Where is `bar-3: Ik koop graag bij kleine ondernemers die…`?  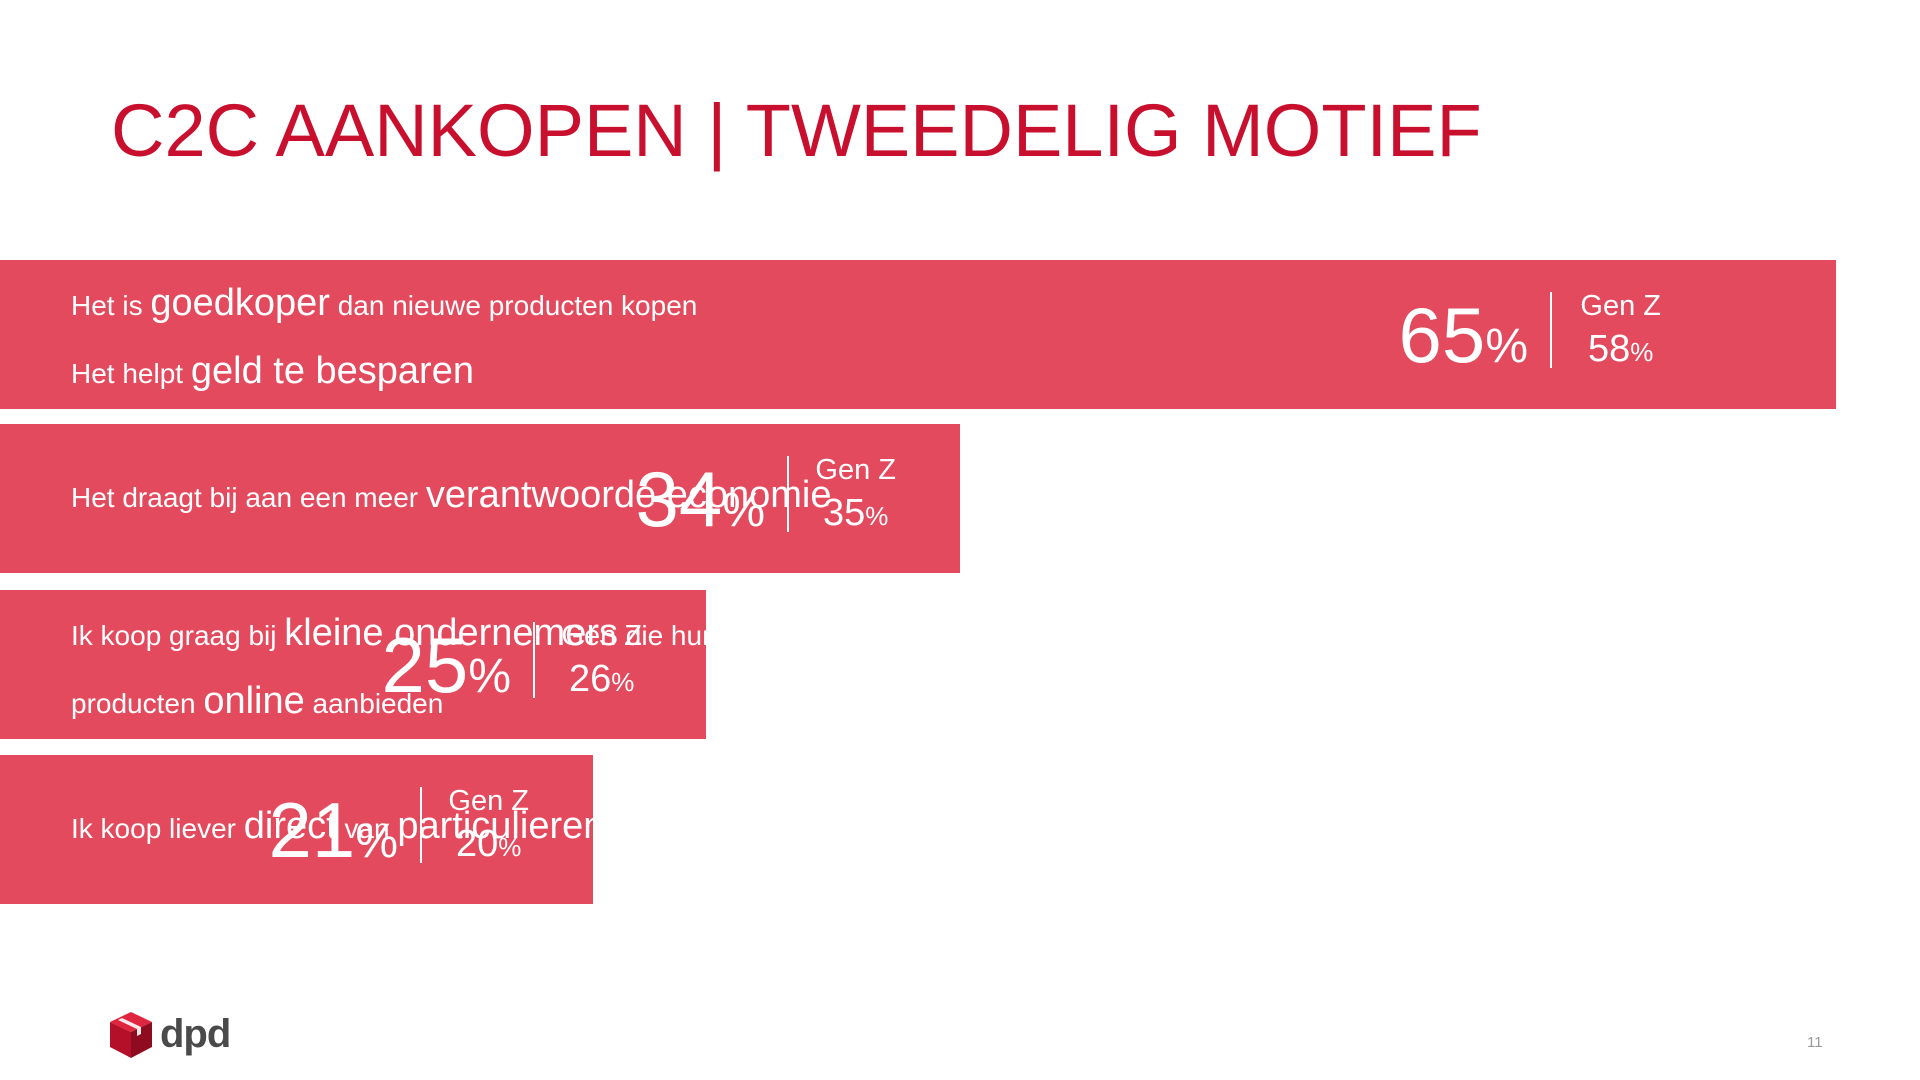
bar-3: Ik koop graag bij kleine ondernemers die… is located at coordinates (359, 664).